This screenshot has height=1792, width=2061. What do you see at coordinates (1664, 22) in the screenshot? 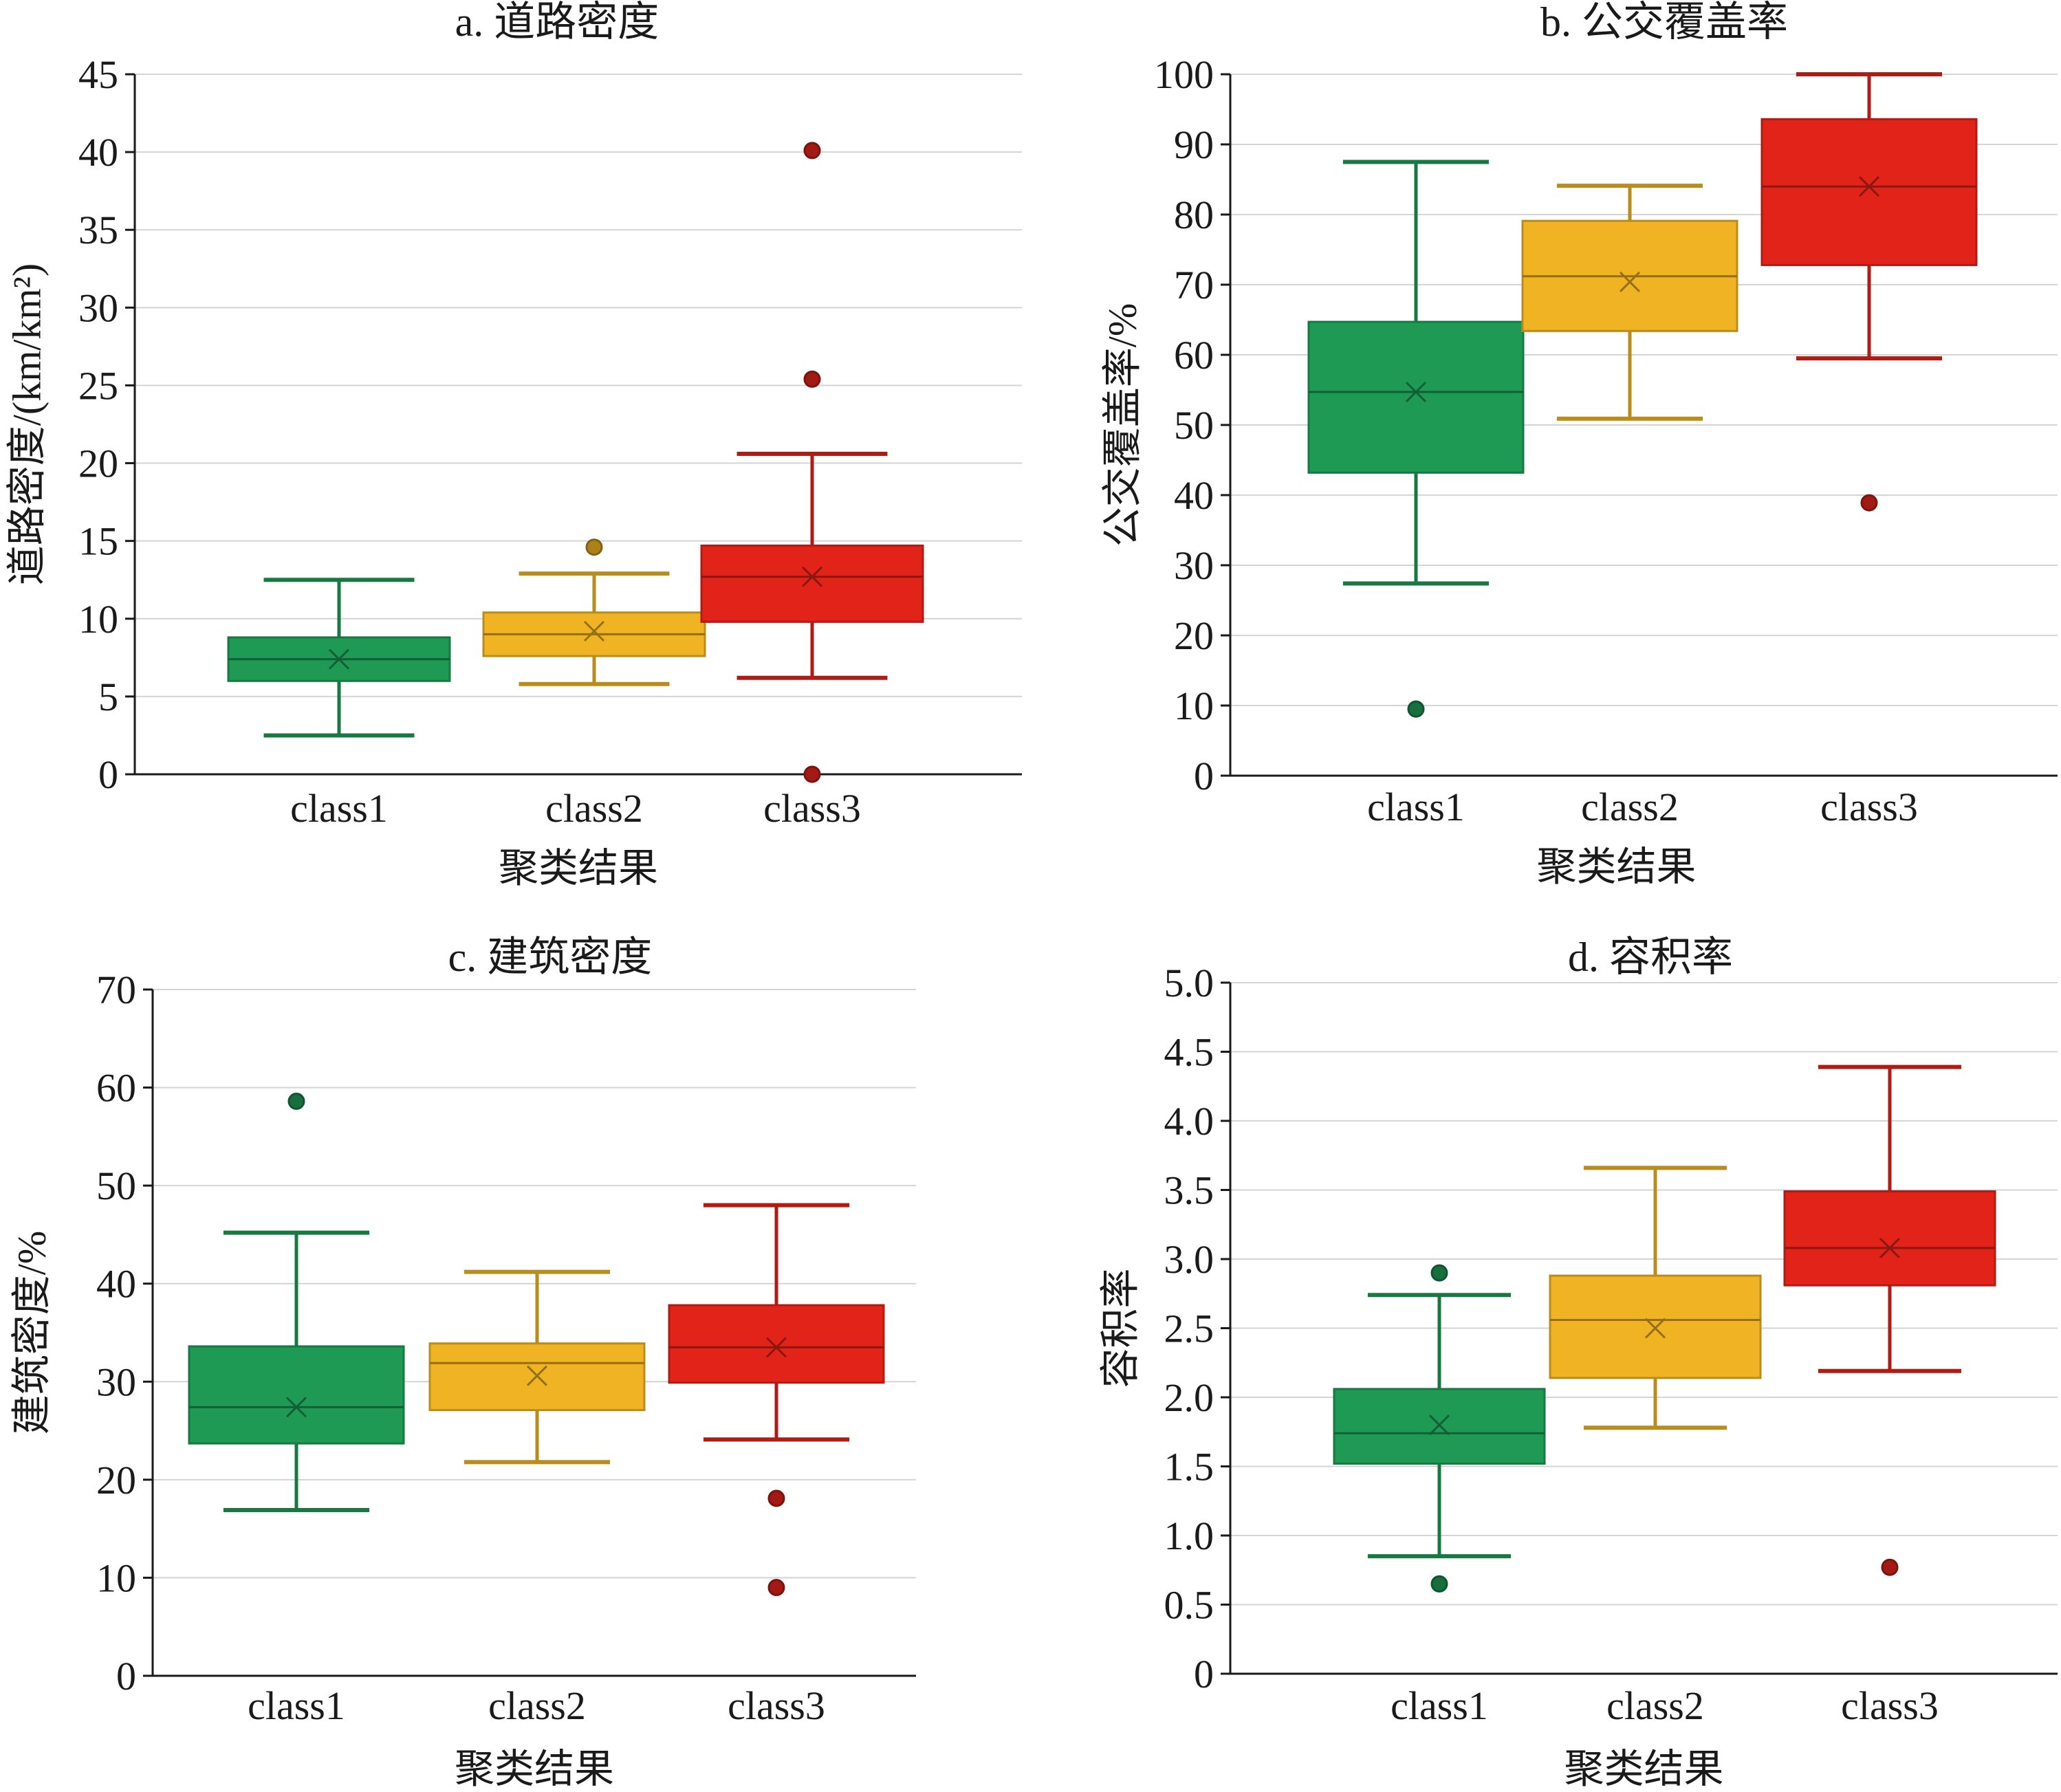
I see `chart-title: b. 公交覆盖率` at bounding box center [1664, 22].